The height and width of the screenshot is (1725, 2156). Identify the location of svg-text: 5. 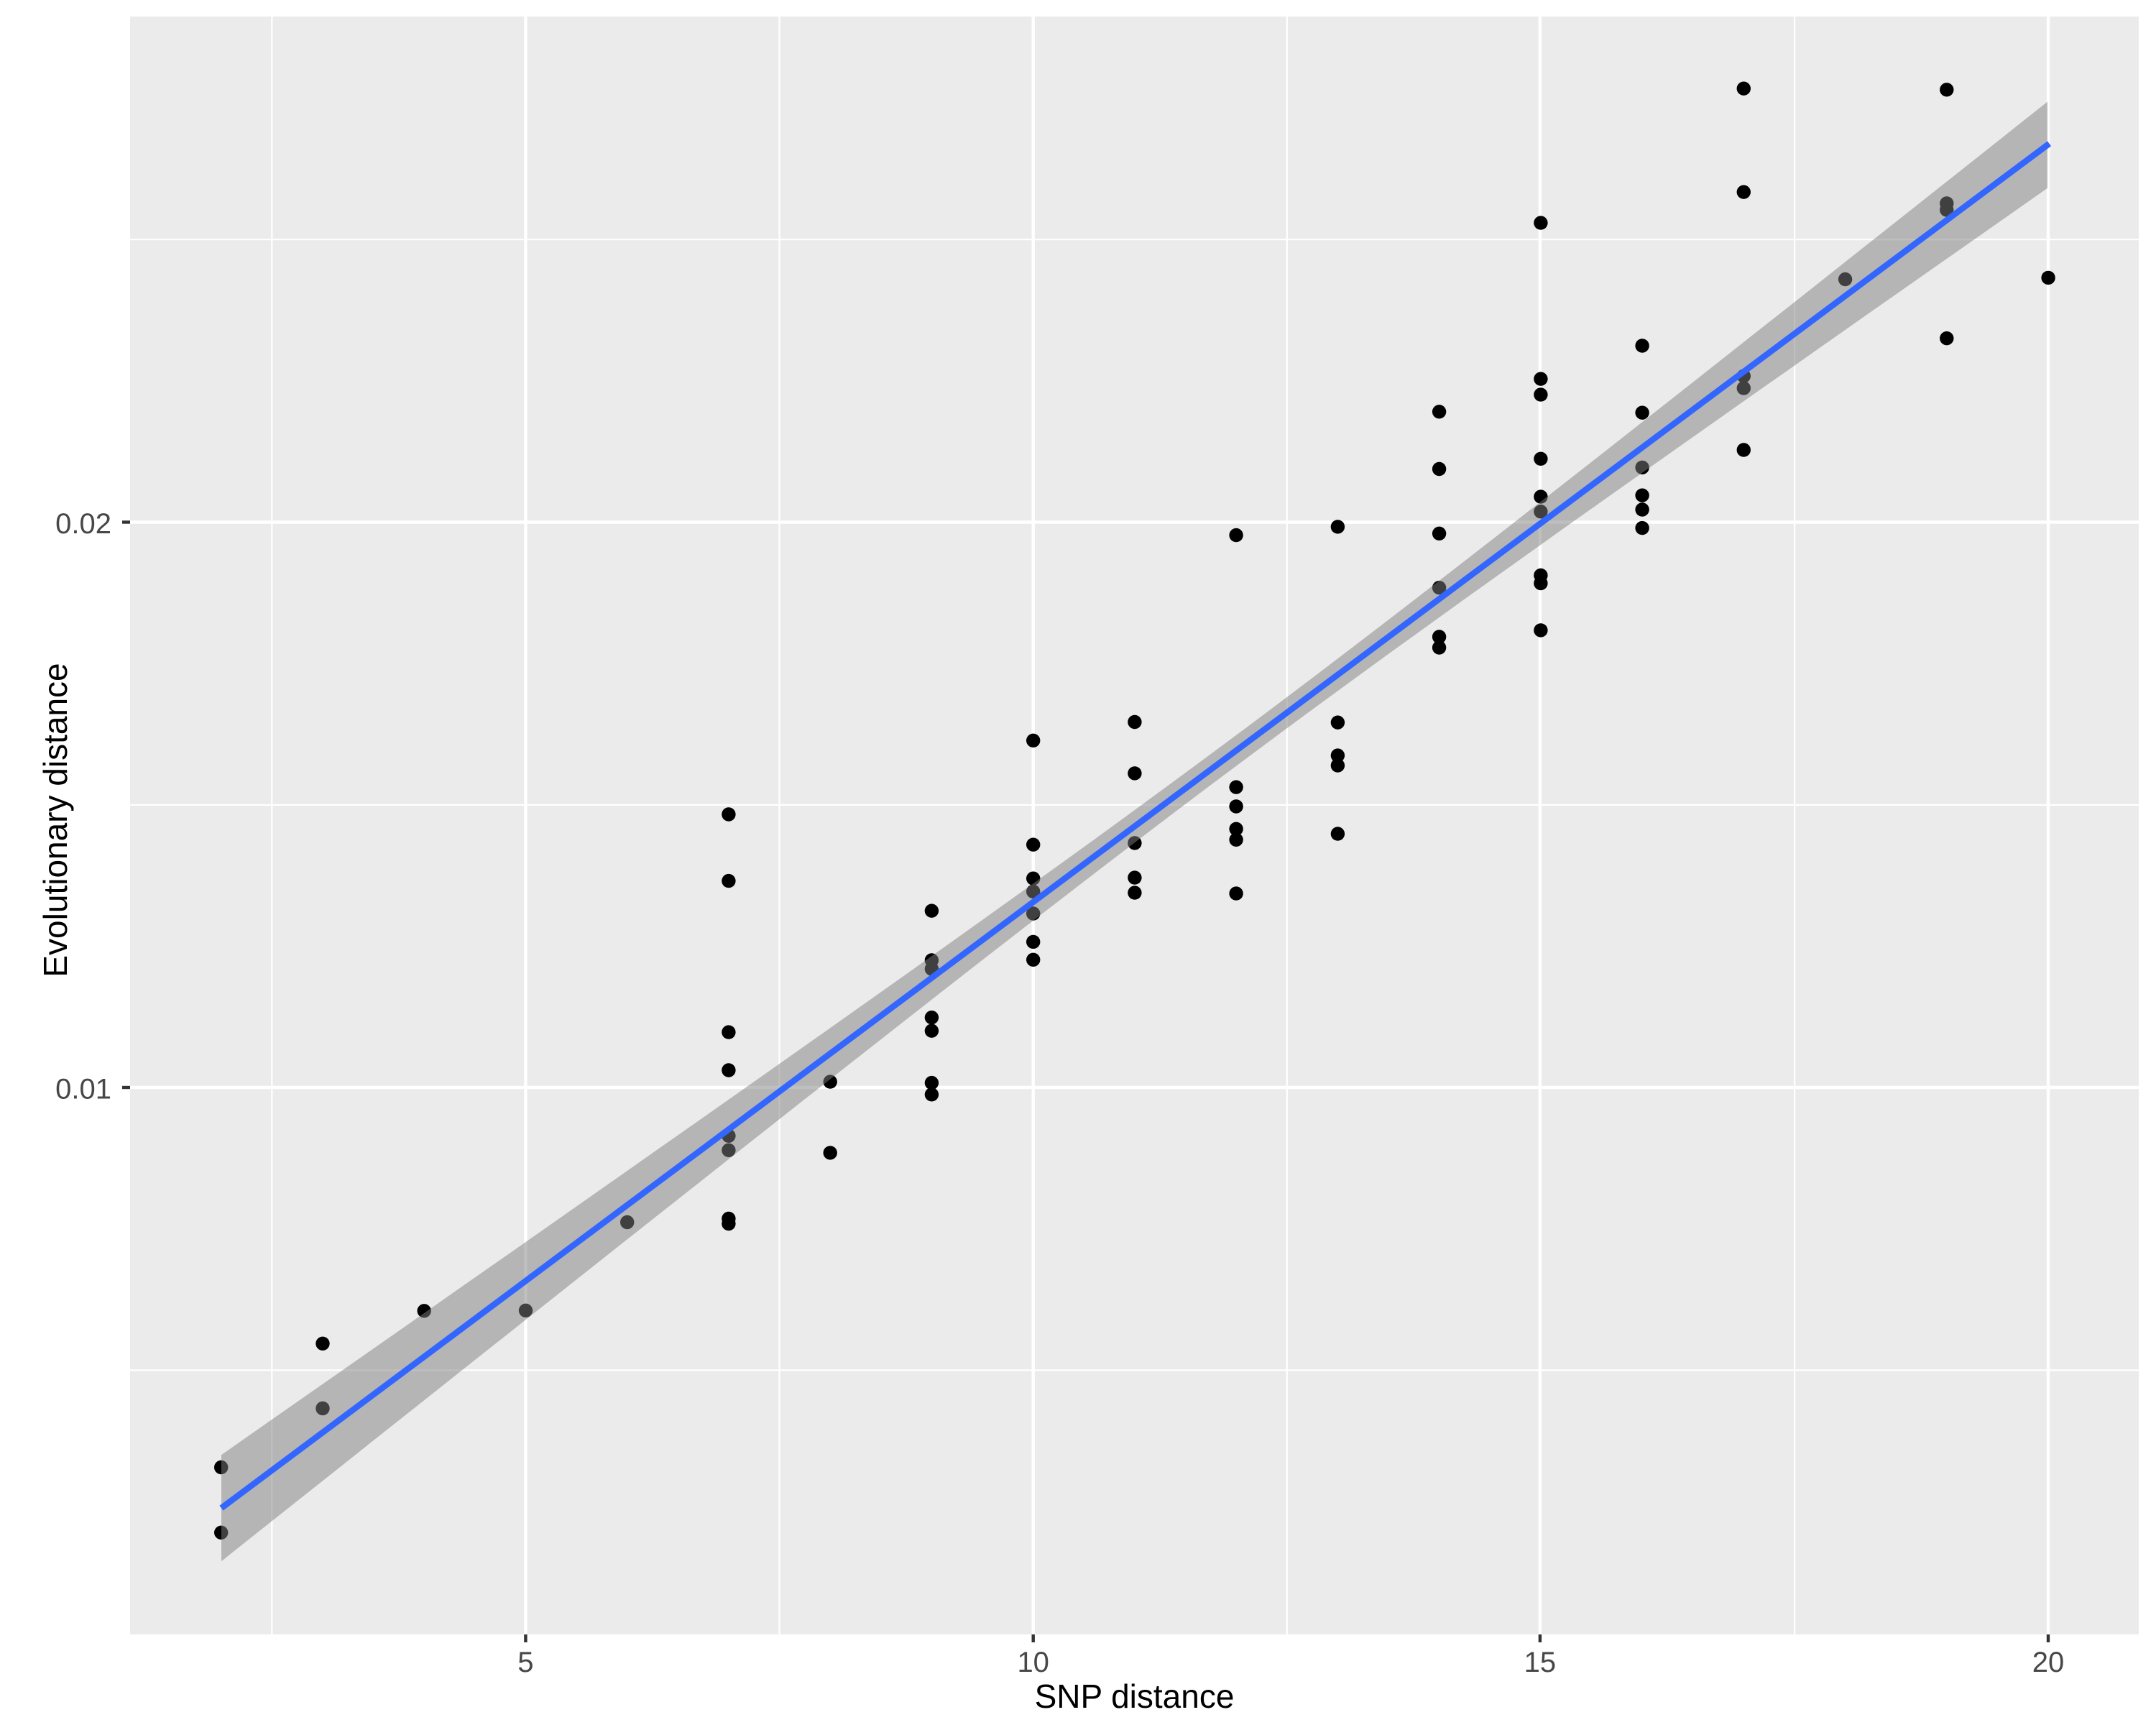
(525, 1662).